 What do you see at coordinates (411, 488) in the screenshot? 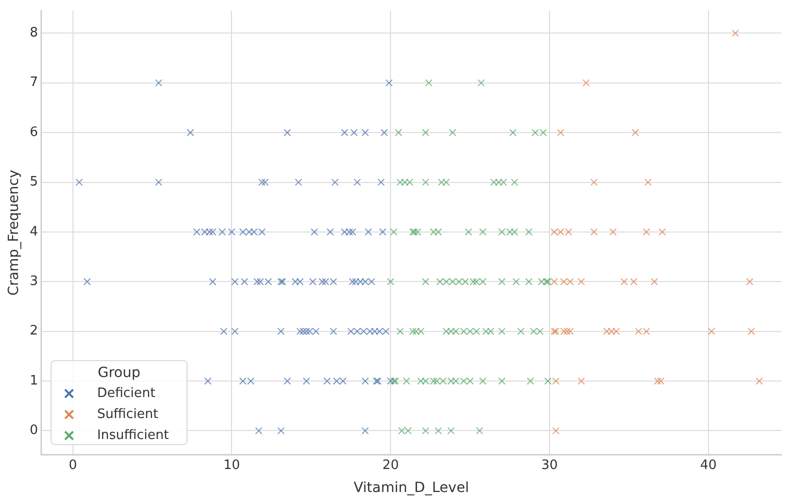
I see `x-axis-title: Vitamin_D_Level` at bounding box center [411, 488].